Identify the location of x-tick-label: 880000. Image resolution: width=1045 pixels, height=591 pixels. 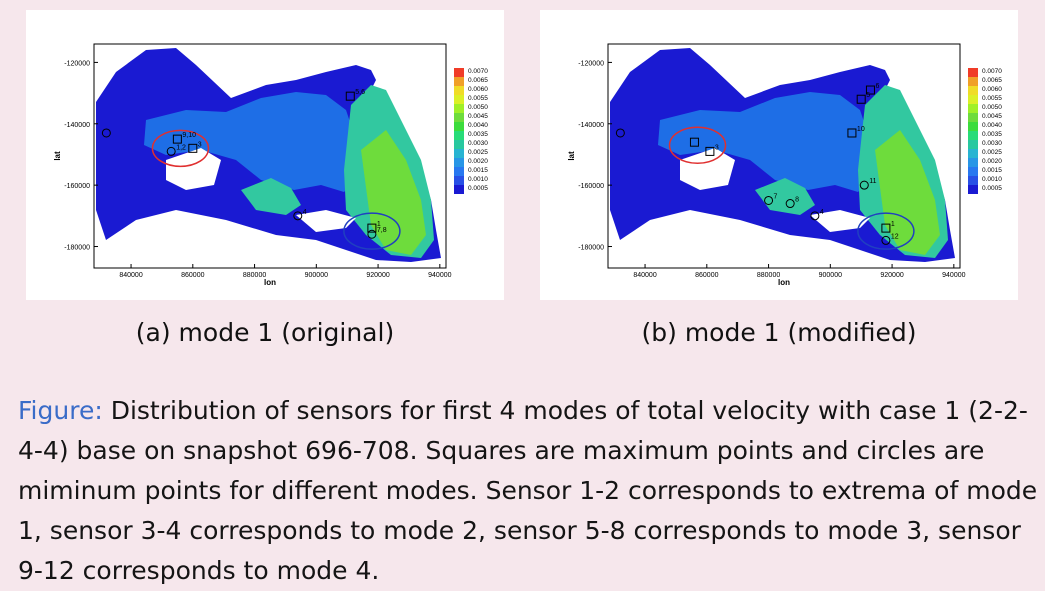
(254, 275).